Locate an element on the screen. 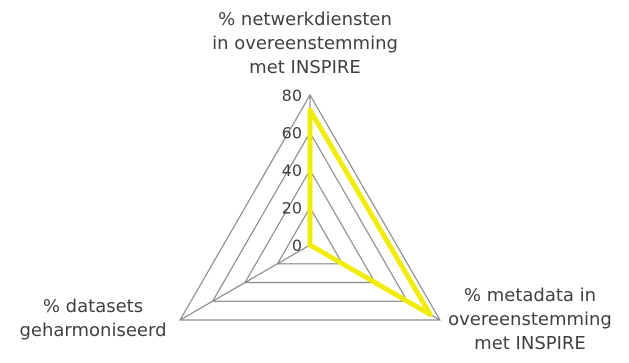  tick-label: 20 is located at coordinates (292, 208).